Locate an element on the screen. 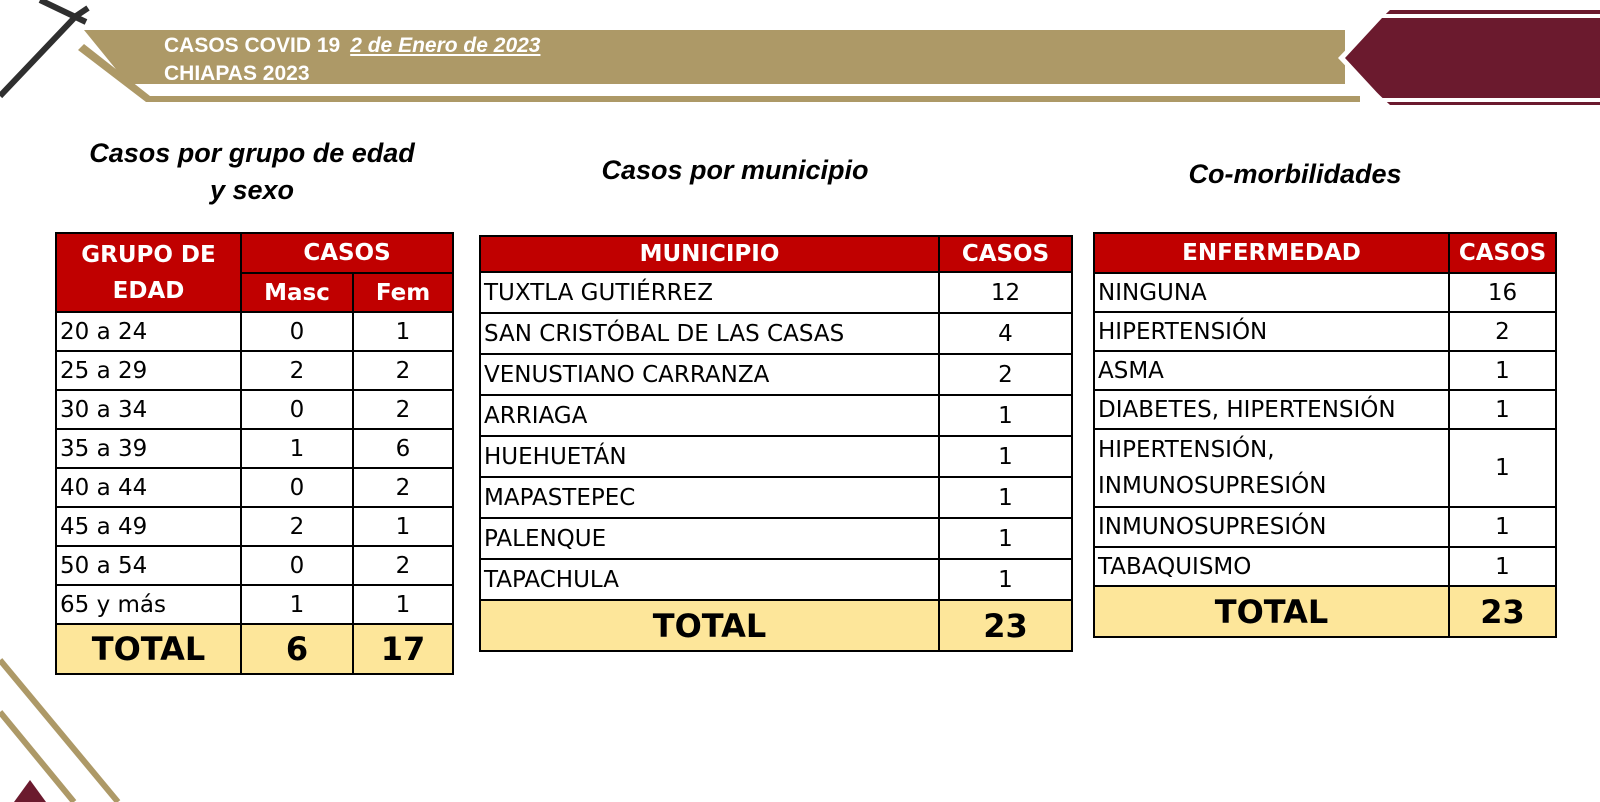 This screenshot has width=1600, height=802. table-row: 40 a 44 0 2 is located at coordinates (254, 487).